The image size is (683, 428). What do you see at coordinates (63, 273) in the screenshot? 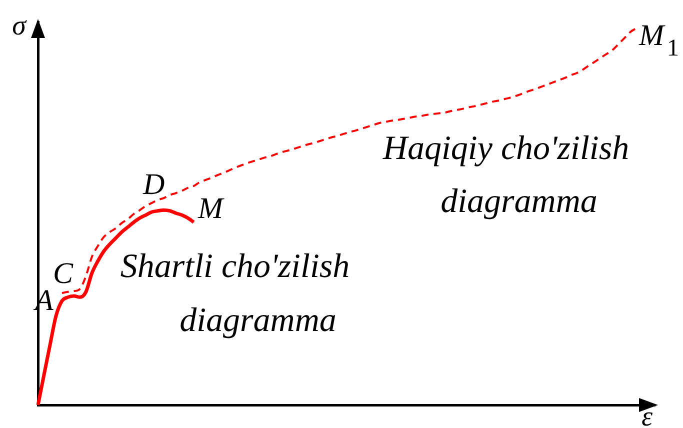
I see `annotation: C` at bounding box center [63, 273].